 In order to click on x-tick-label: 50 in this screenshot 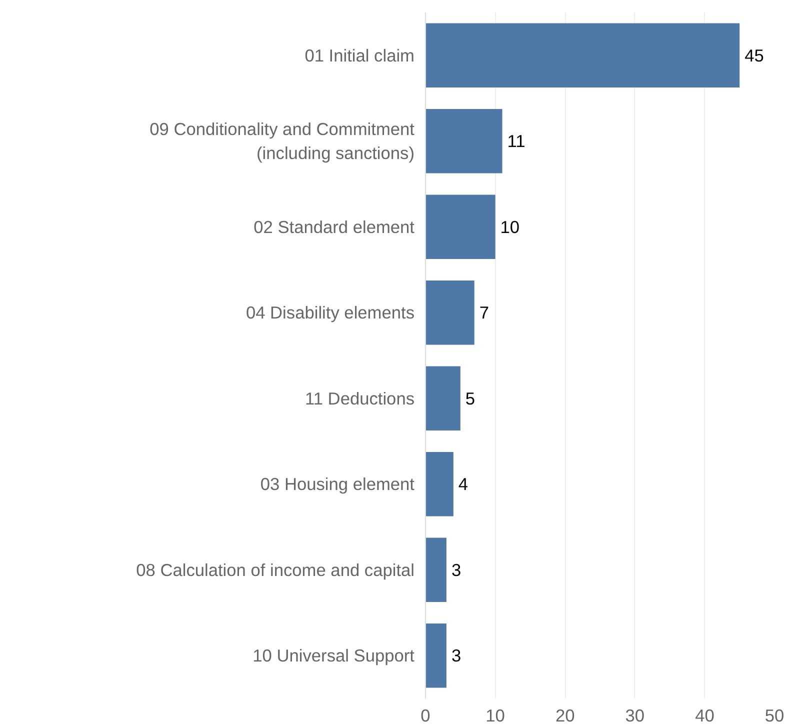, I will do `click(774, 716)`.